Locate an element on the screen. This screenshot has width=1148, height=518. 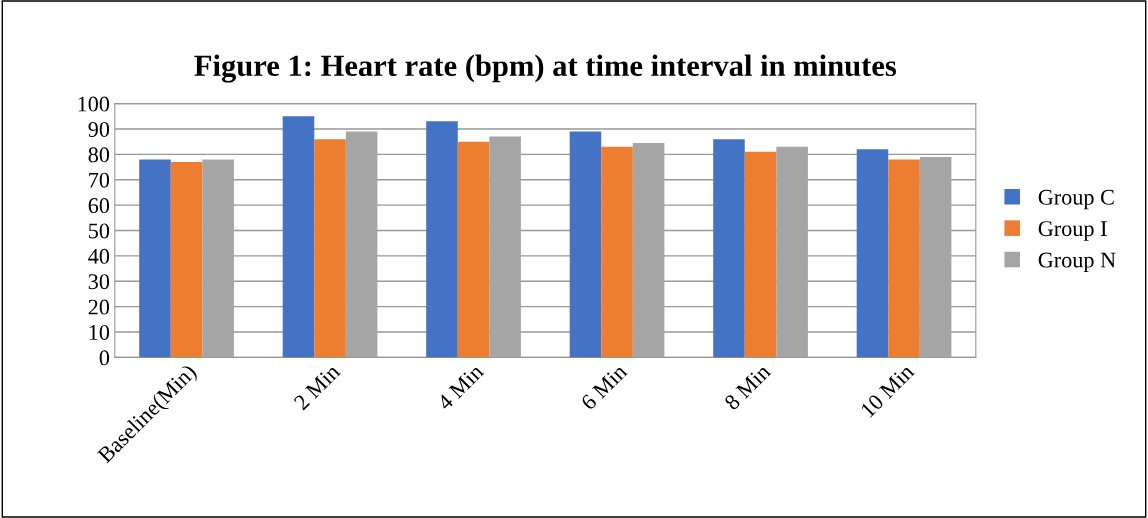
chart-title: Figure 1: Heart rate (bpm) at time interval in minutes is located at coordinates (545, 68).